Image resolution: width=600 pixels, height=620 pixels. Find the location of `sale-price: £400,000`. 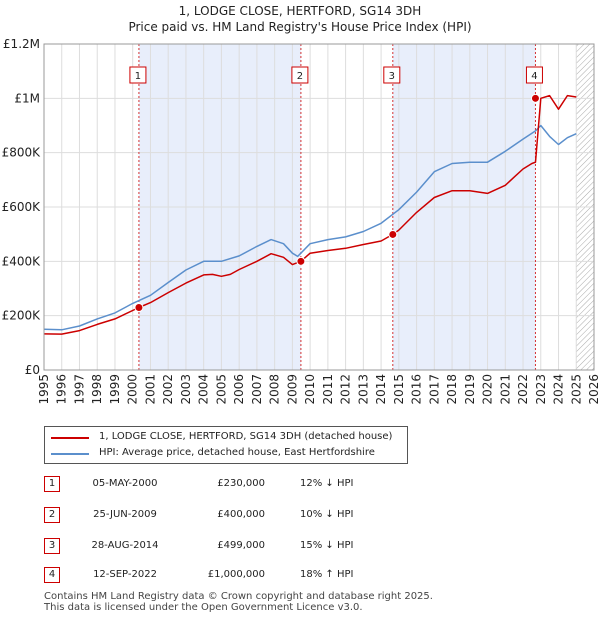

sale-price: £400,000 is located at coordinates (241, 514).